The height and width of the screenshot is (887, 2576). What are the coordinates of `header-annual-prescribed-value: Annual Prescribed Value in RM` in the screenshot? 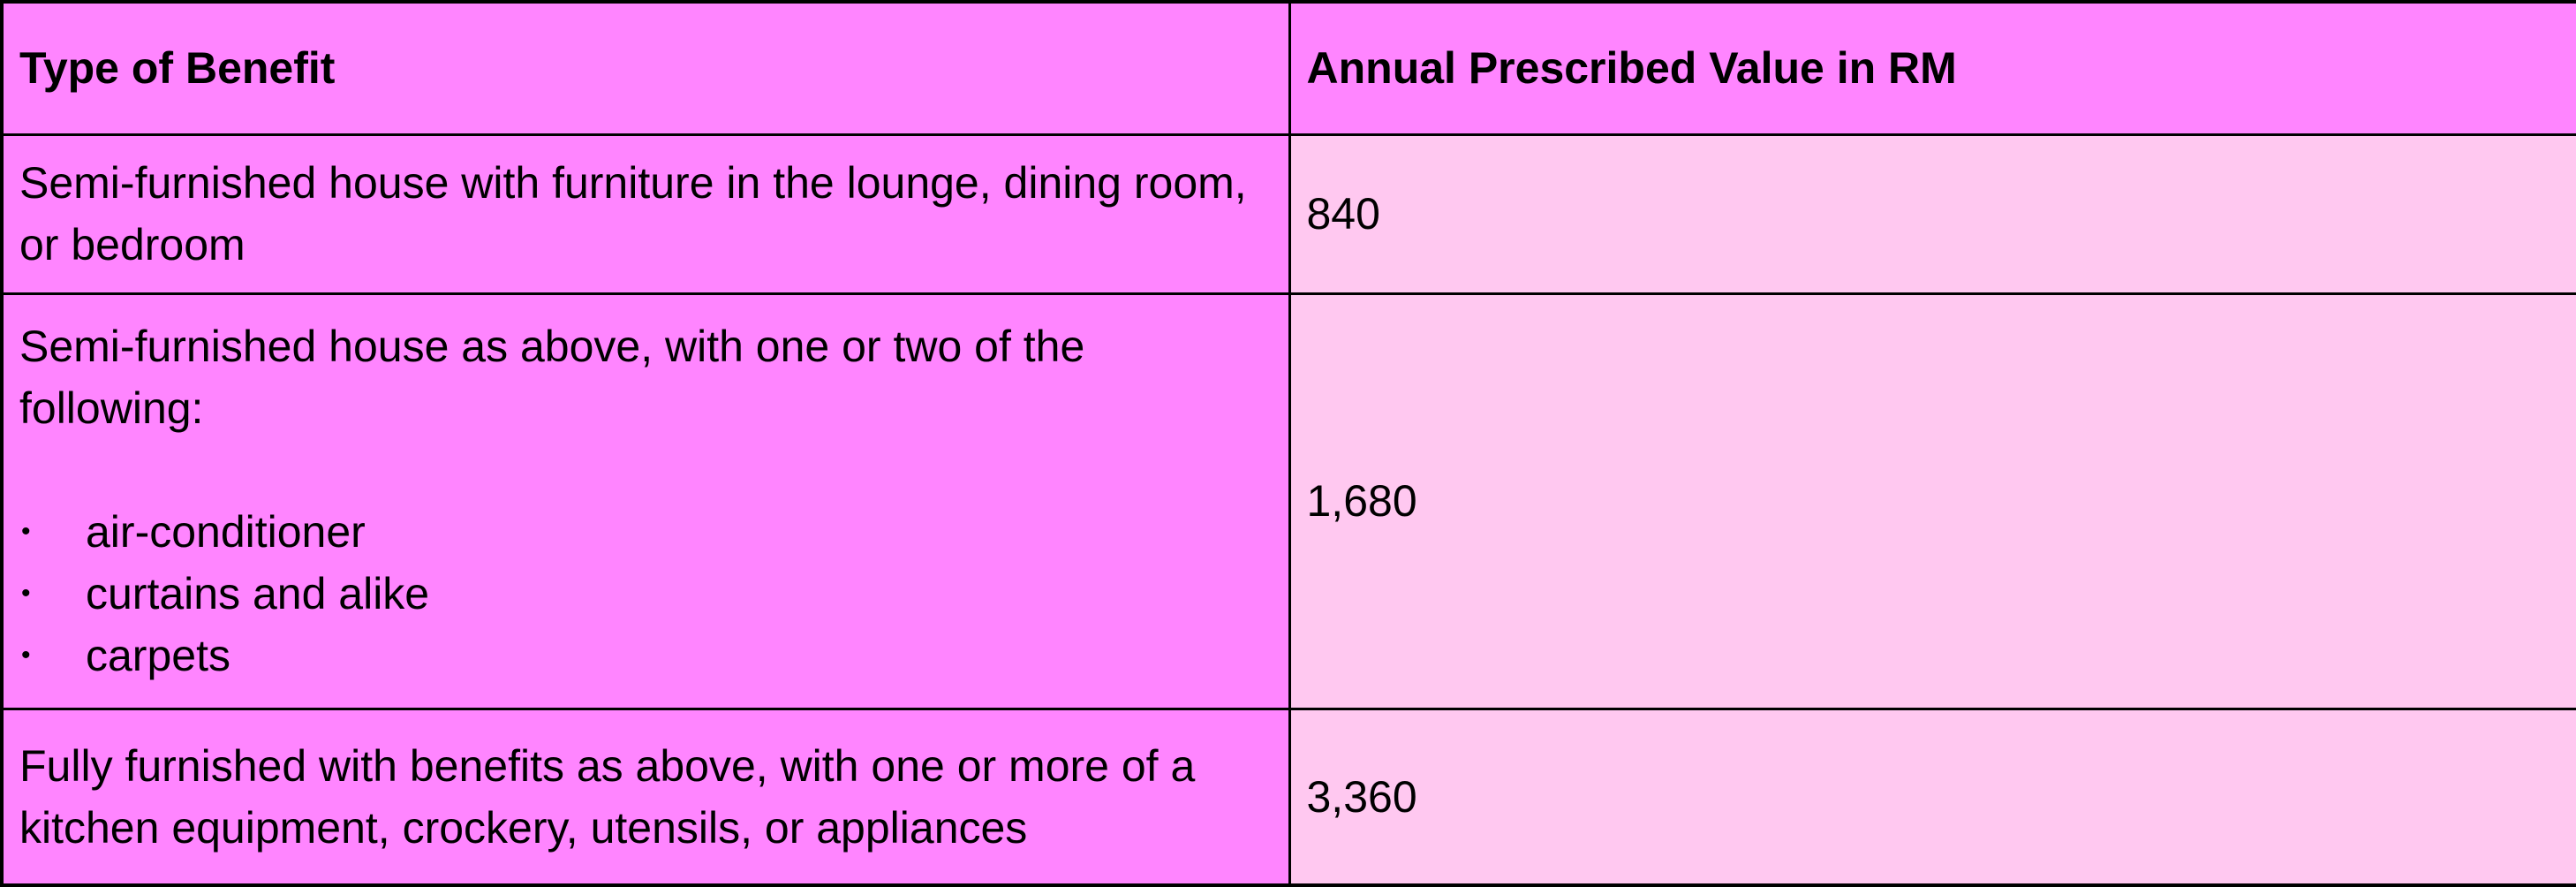 It's located at (1932, 68).